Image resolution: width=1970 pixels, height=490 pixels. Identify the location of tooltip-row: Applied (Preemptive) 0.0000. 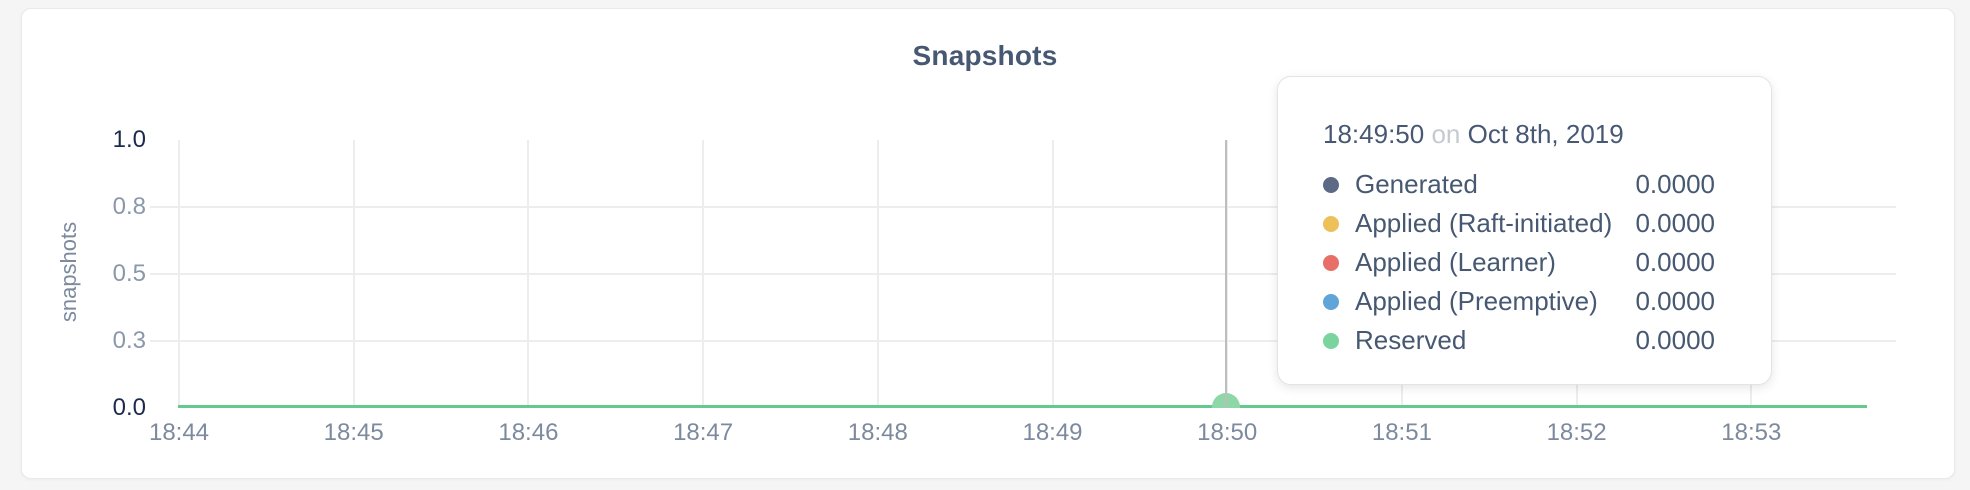
(1519, 301).